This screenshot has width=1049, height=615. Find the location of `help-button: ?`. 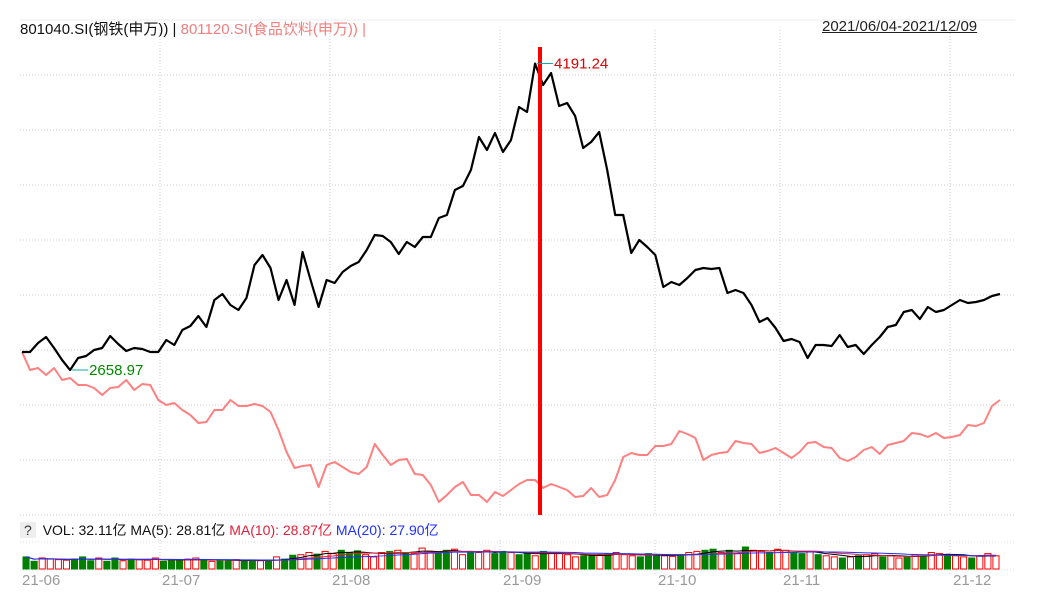

help-button: ? is located at coordinates (28, 530).